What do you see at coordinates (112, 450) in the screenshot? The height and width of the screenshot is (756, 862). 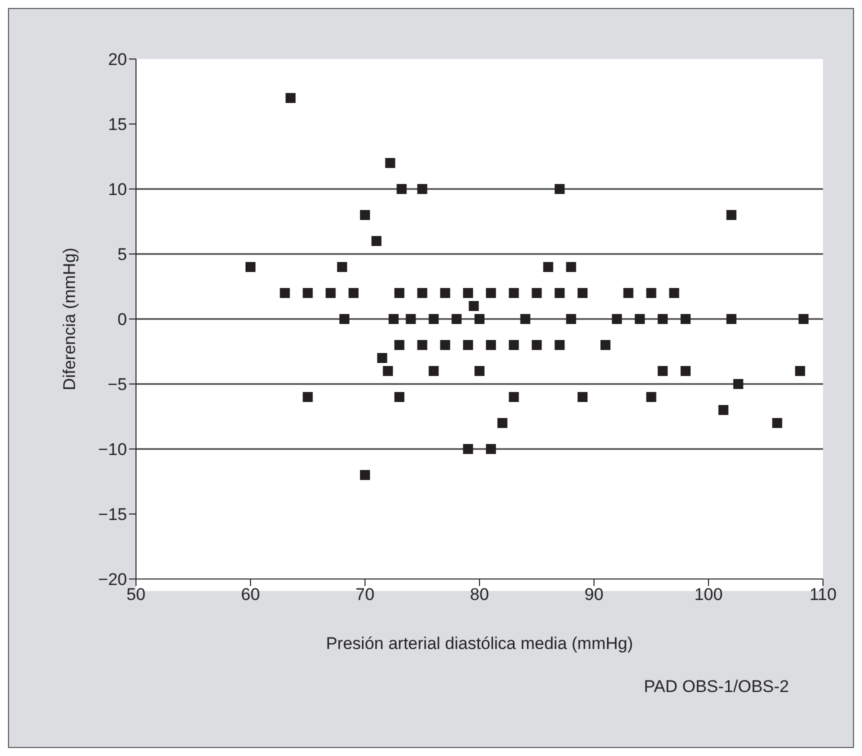 I see `y-tick-label: −10` at bounding box center [112, 450].